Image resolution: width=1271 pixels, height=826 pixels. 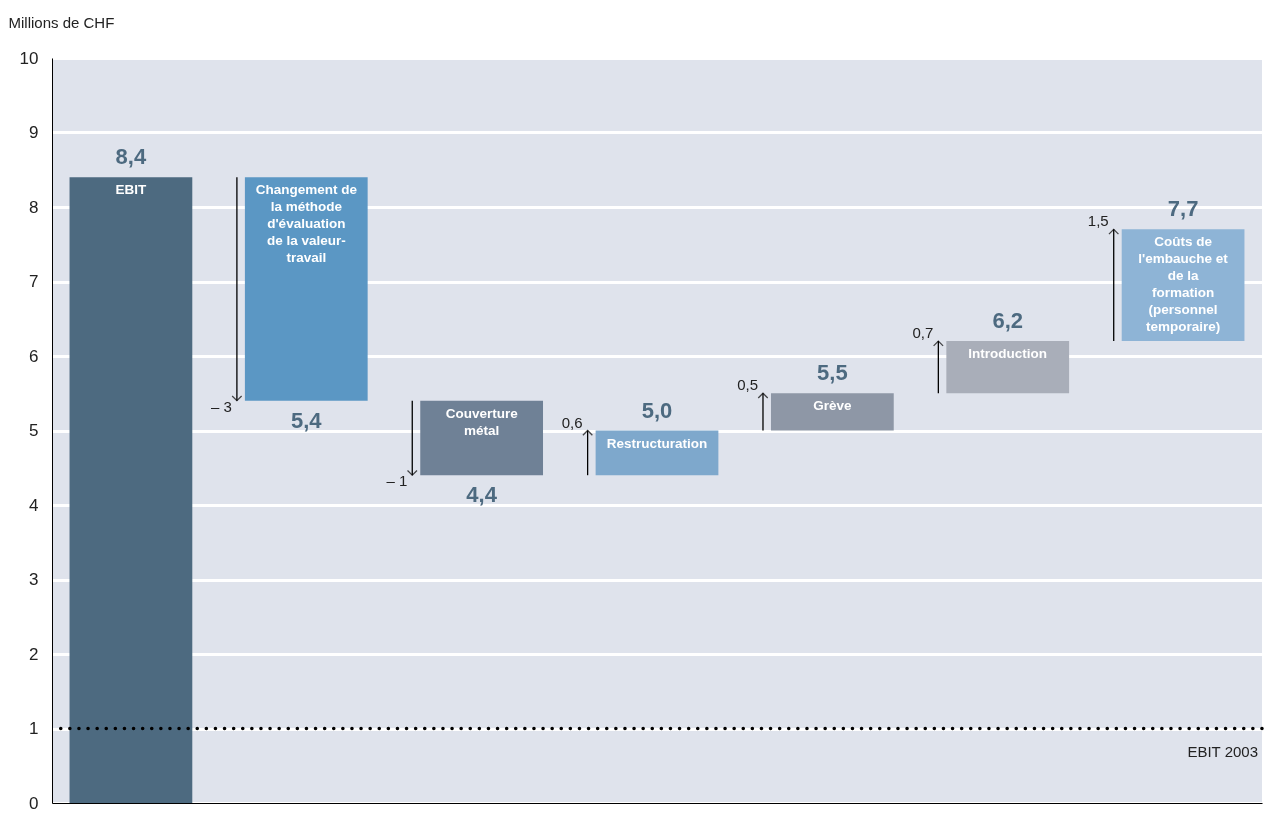 I want to click on data-label: 0,7, so click(x=923, y=333).